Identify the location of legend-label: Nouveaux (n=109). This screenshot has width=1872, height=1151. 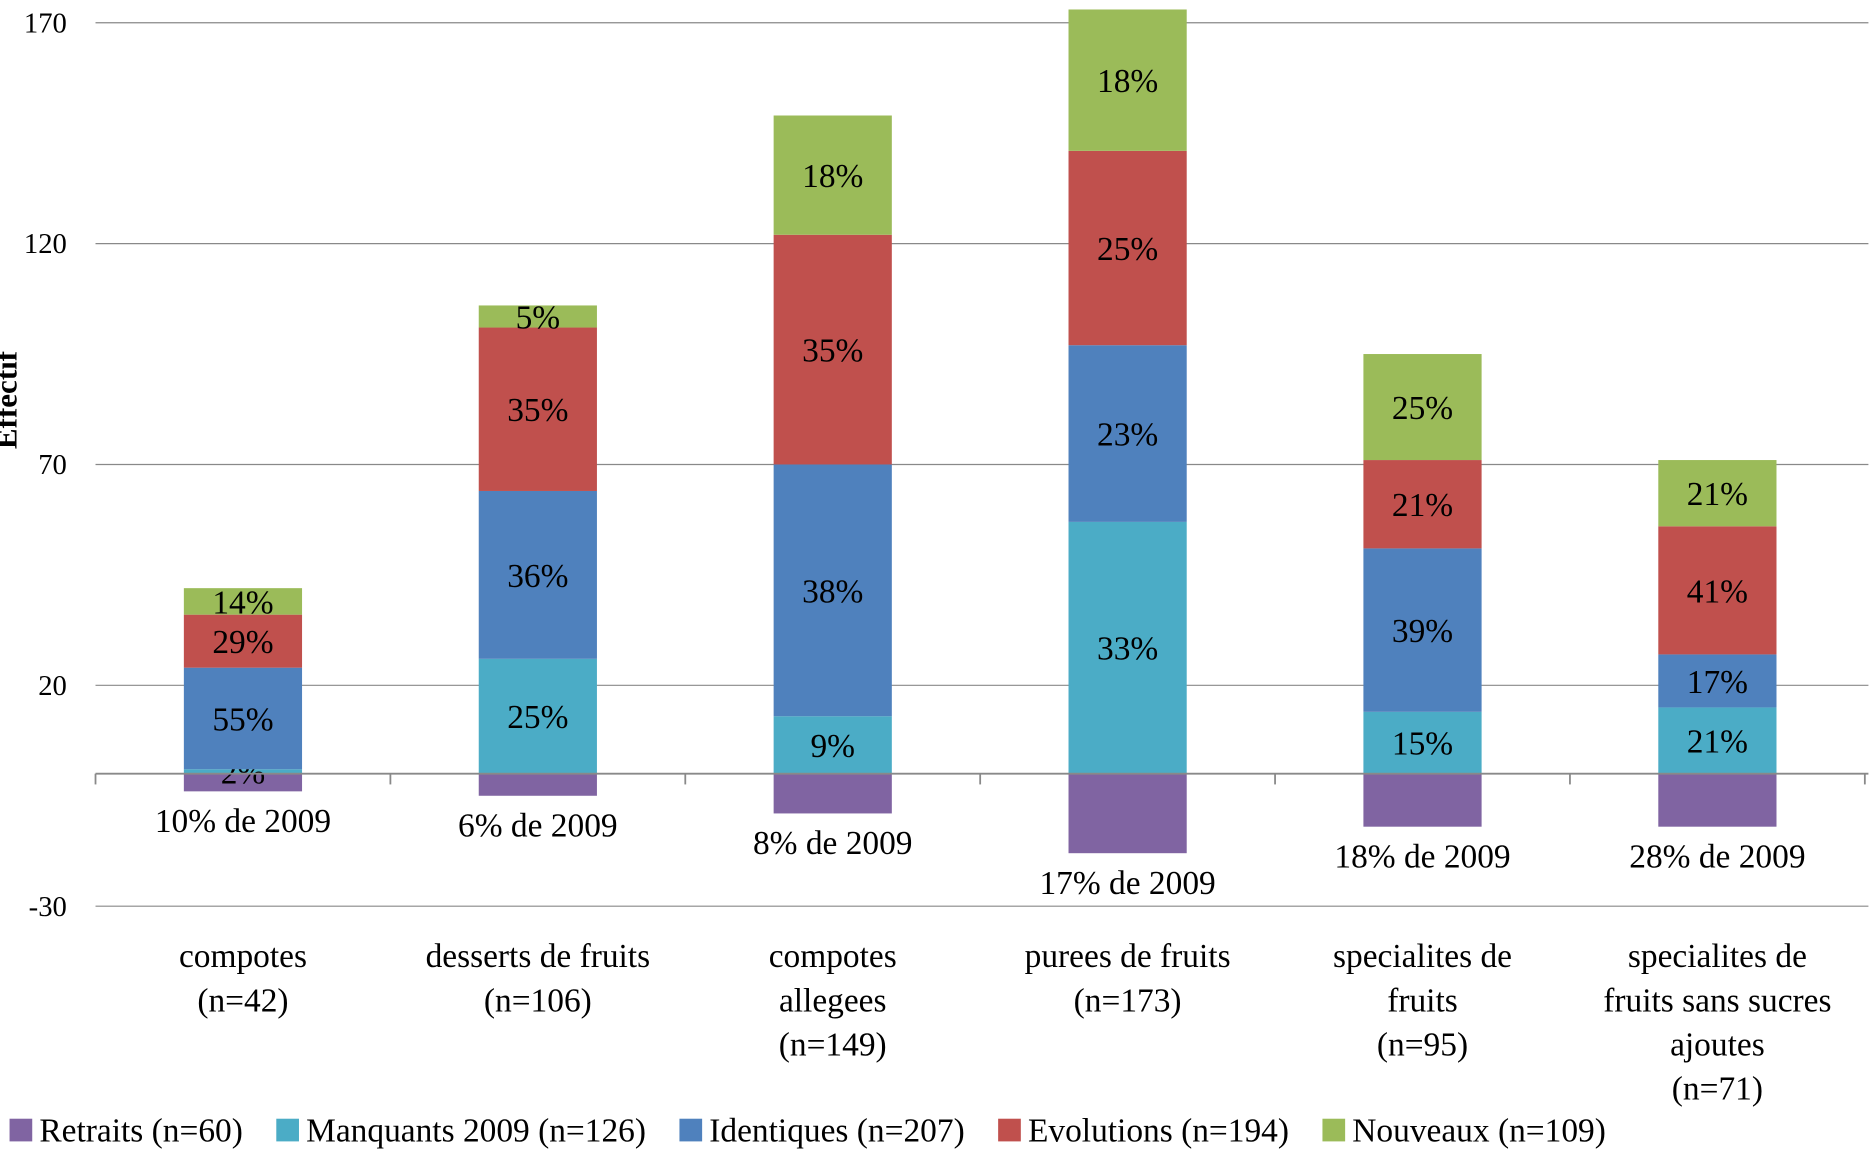
(1479, 1130).